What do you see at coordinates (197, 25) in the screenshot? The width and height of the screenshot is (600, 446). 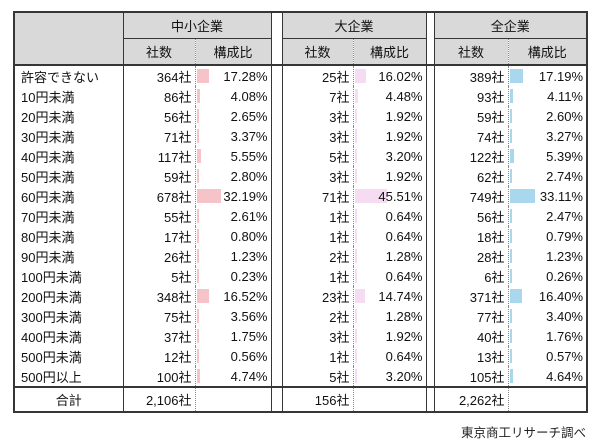 I see `group-header-0: 中小企業` at bounding box center [197, 25].